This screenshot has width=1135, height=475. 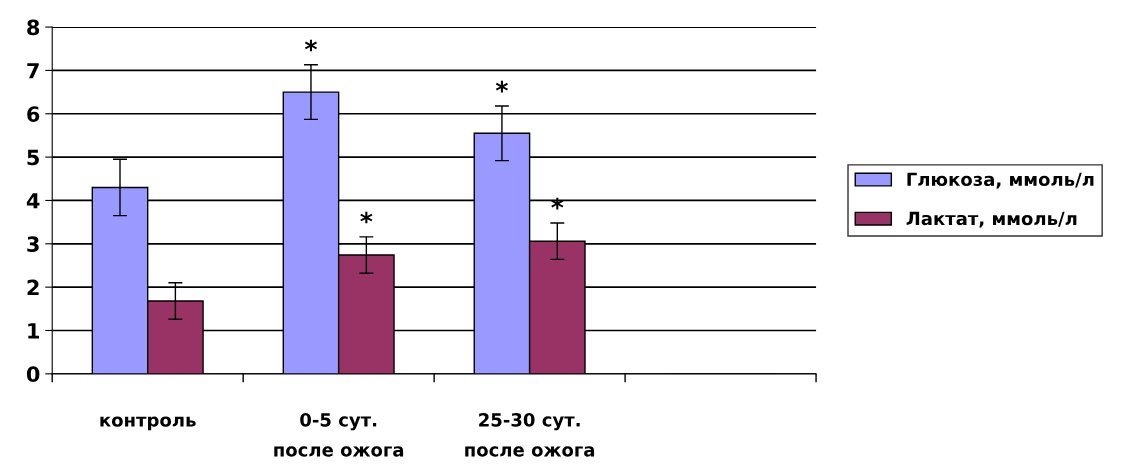 I want to click on y-tick-label: 6, so click(x=33, y=114).